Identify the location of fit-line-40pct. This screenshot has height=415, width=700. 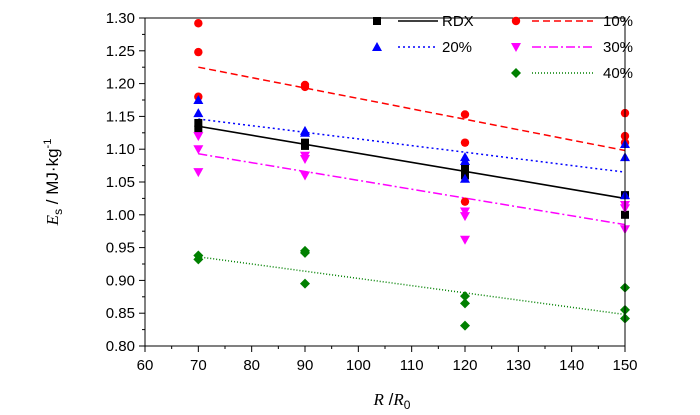
(412, 286).